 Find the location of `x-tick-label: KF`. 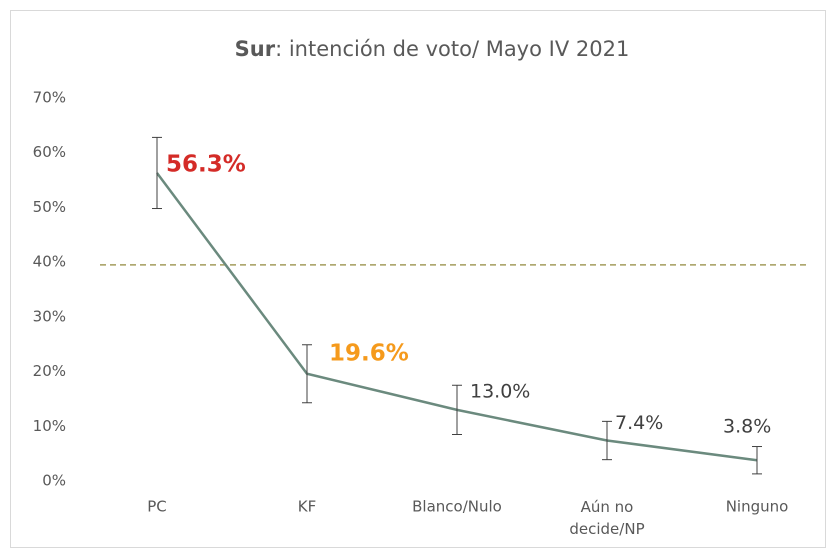

x-tick-label: KF is located at coordinates (307, 507).